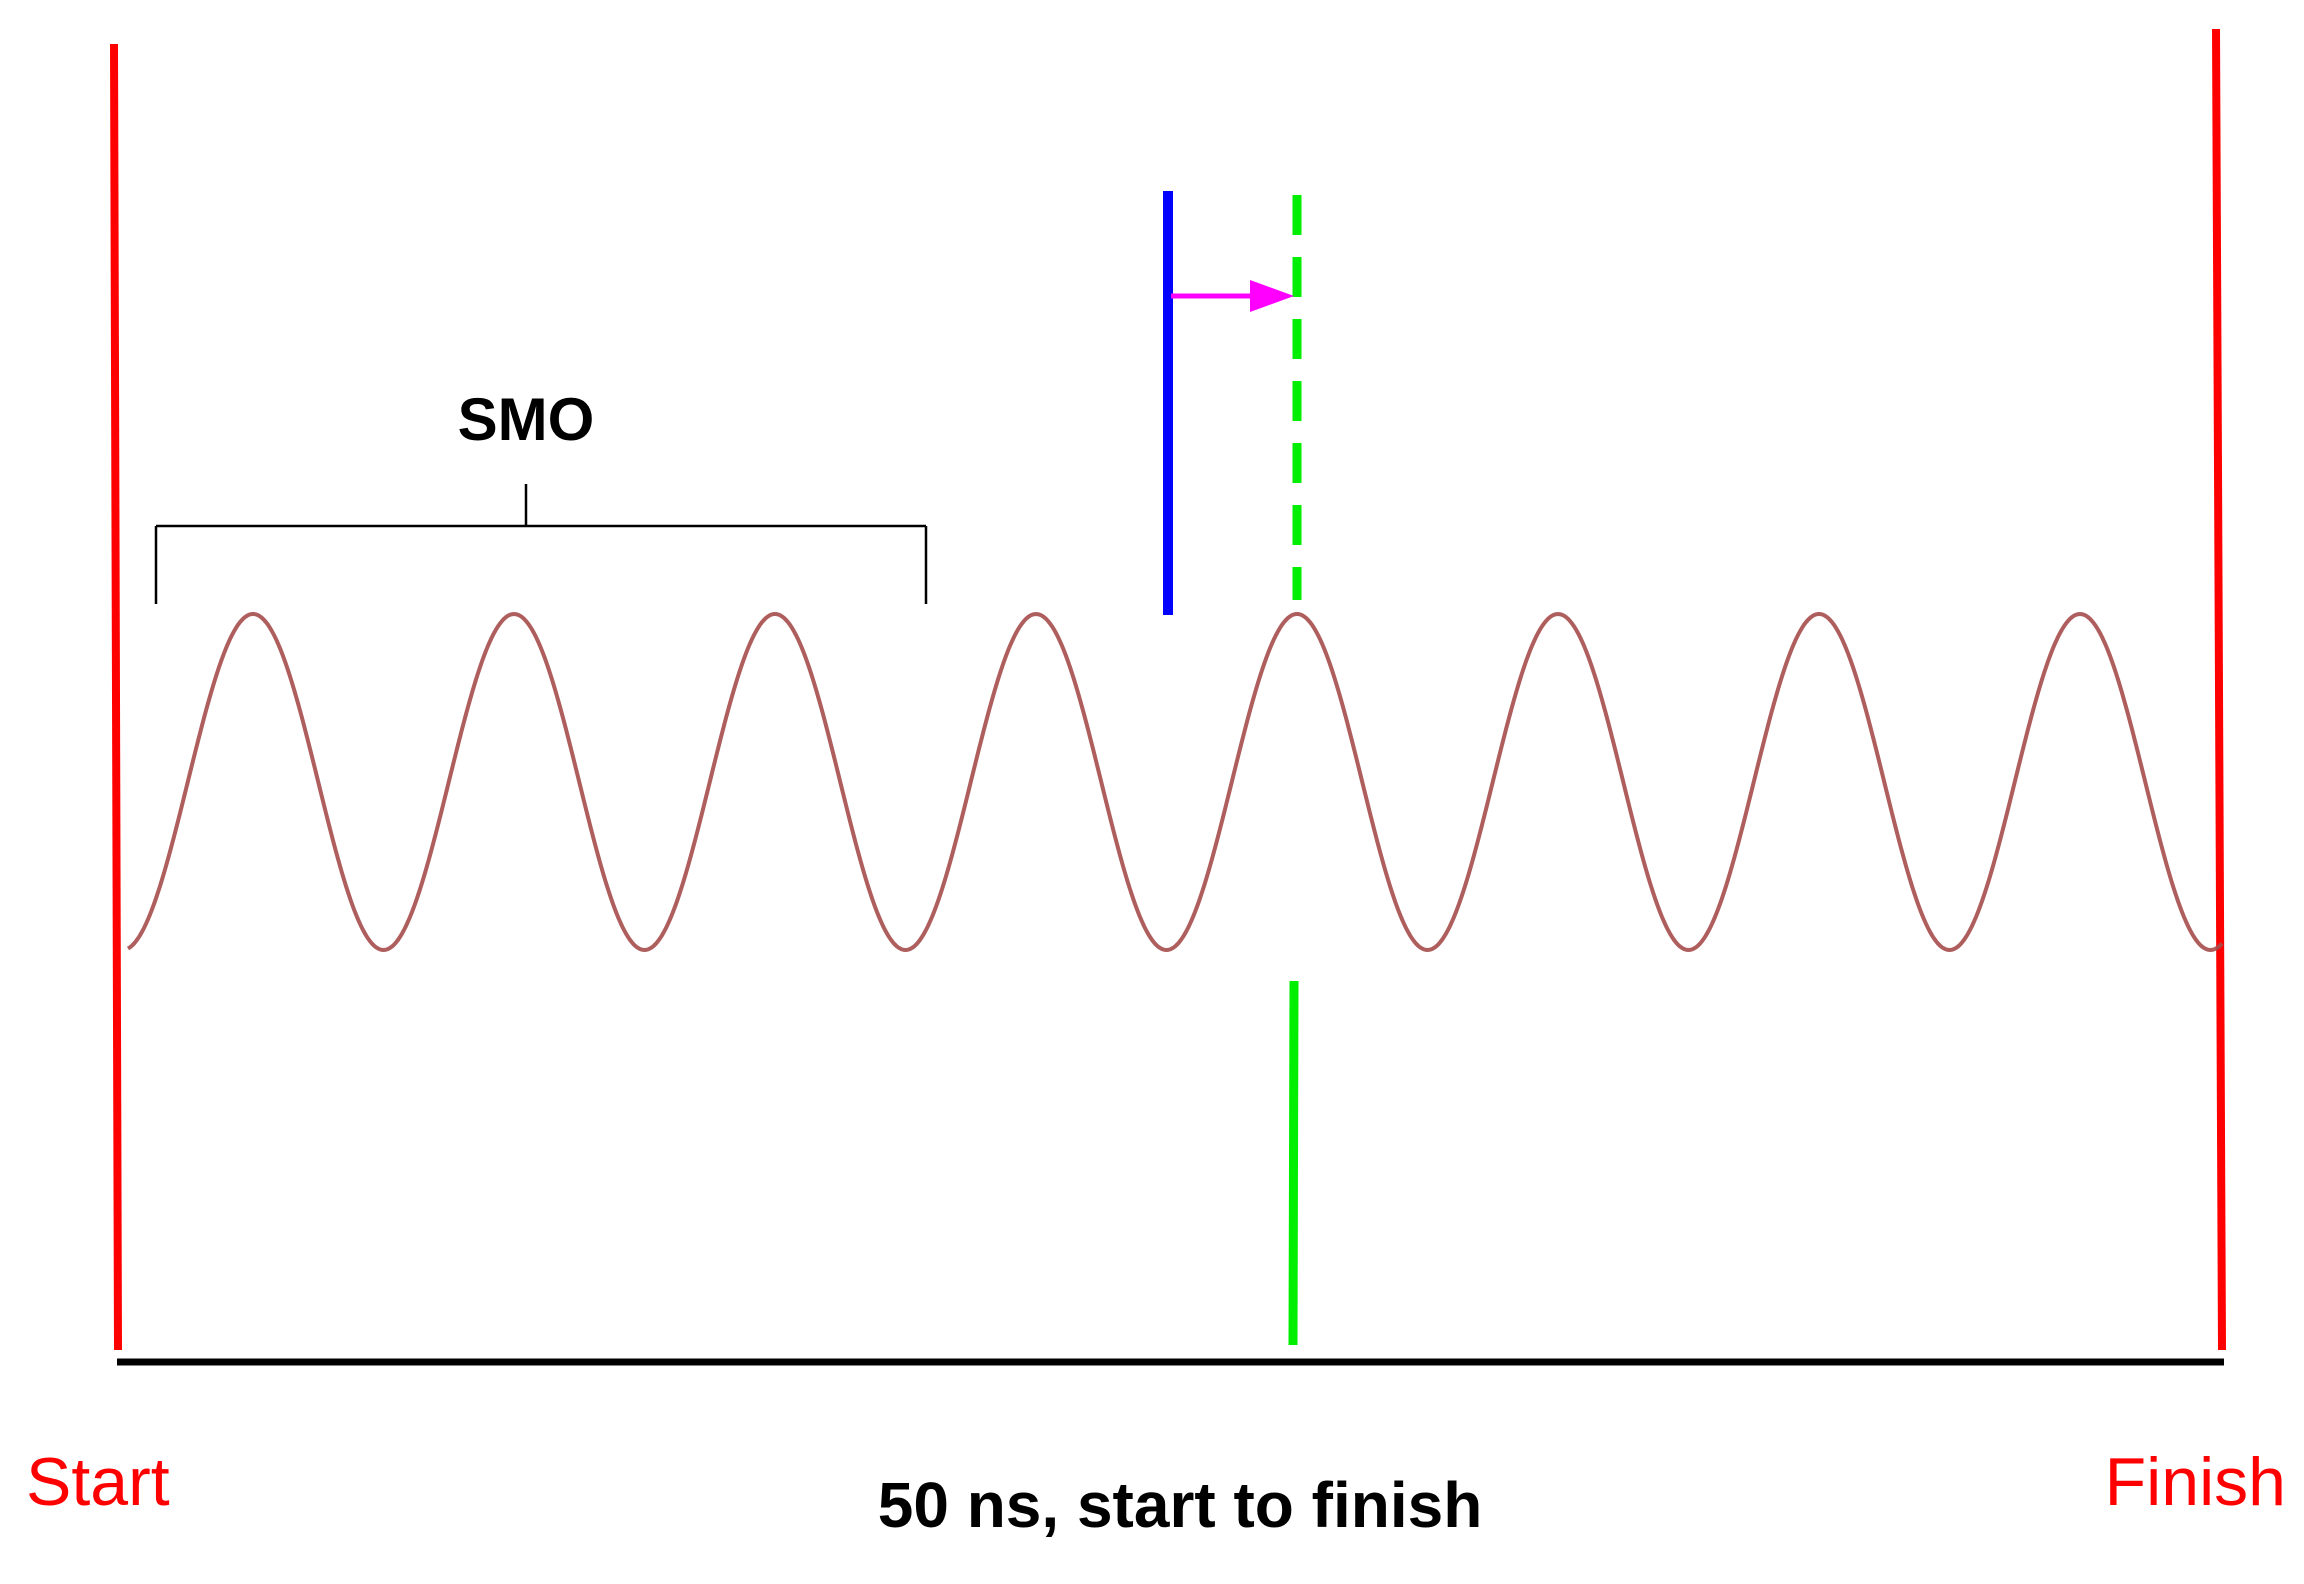 This screenshot has width=2304, height=1584. Describe the element at coordinates (2219, 689) in the screenshot. I see `finish-line` at that location.